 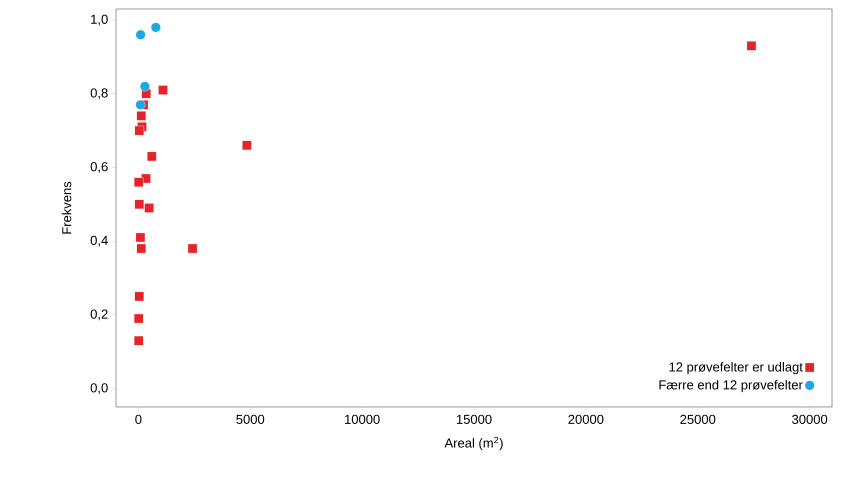 I want to click on x-axis-title: Areal (m$^{2}$), so click(x=473, y=443).